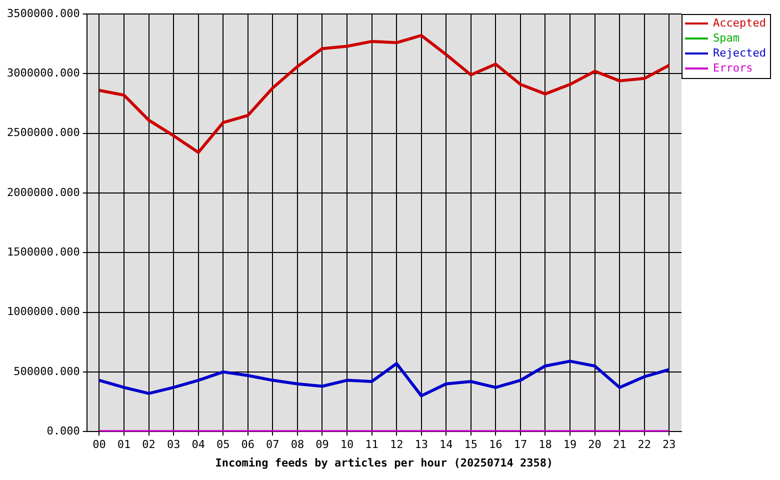  Describe the element at coordinates (669, 445) in the screenshot. I see `x-tick-label: 23` at that location.